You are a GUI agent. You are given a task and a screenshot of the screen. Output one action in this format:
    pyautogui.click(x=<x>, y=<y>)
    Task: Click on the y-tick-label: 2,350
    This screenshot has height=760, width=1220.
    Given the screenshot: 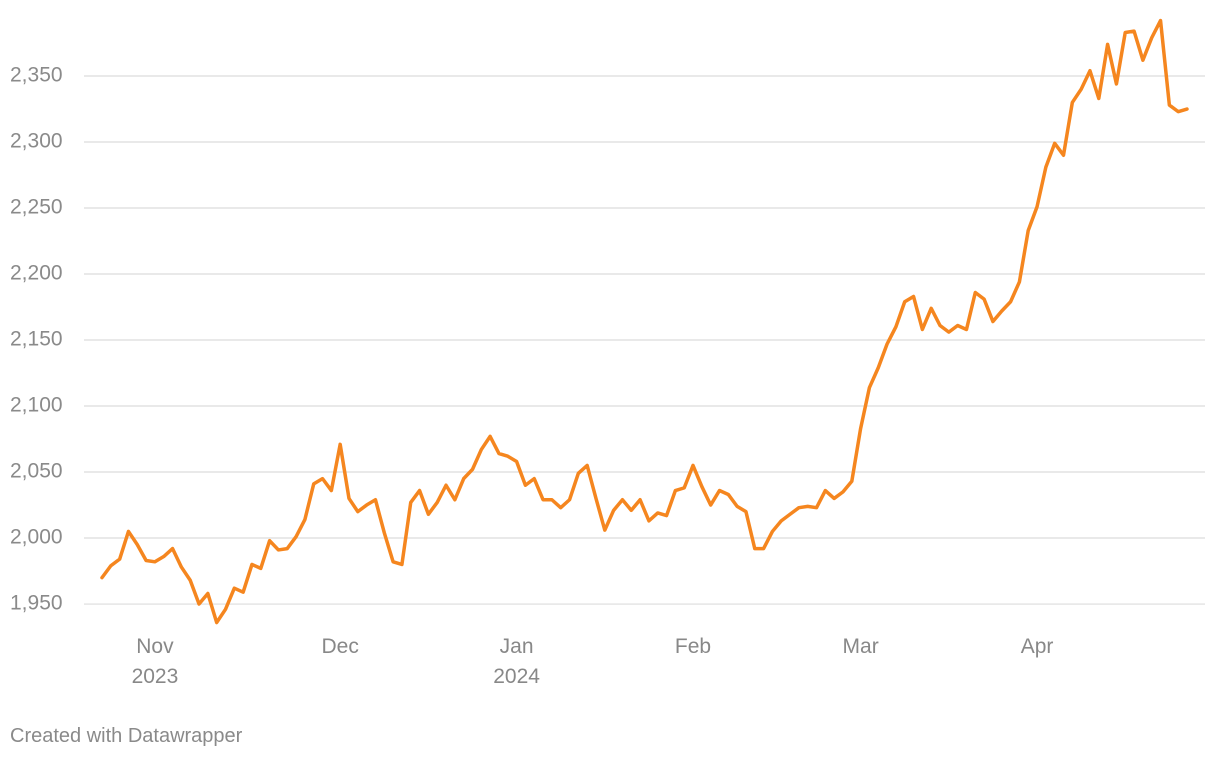 What is the action you would take?
    pyautogui.click(x=36, y=75)
    